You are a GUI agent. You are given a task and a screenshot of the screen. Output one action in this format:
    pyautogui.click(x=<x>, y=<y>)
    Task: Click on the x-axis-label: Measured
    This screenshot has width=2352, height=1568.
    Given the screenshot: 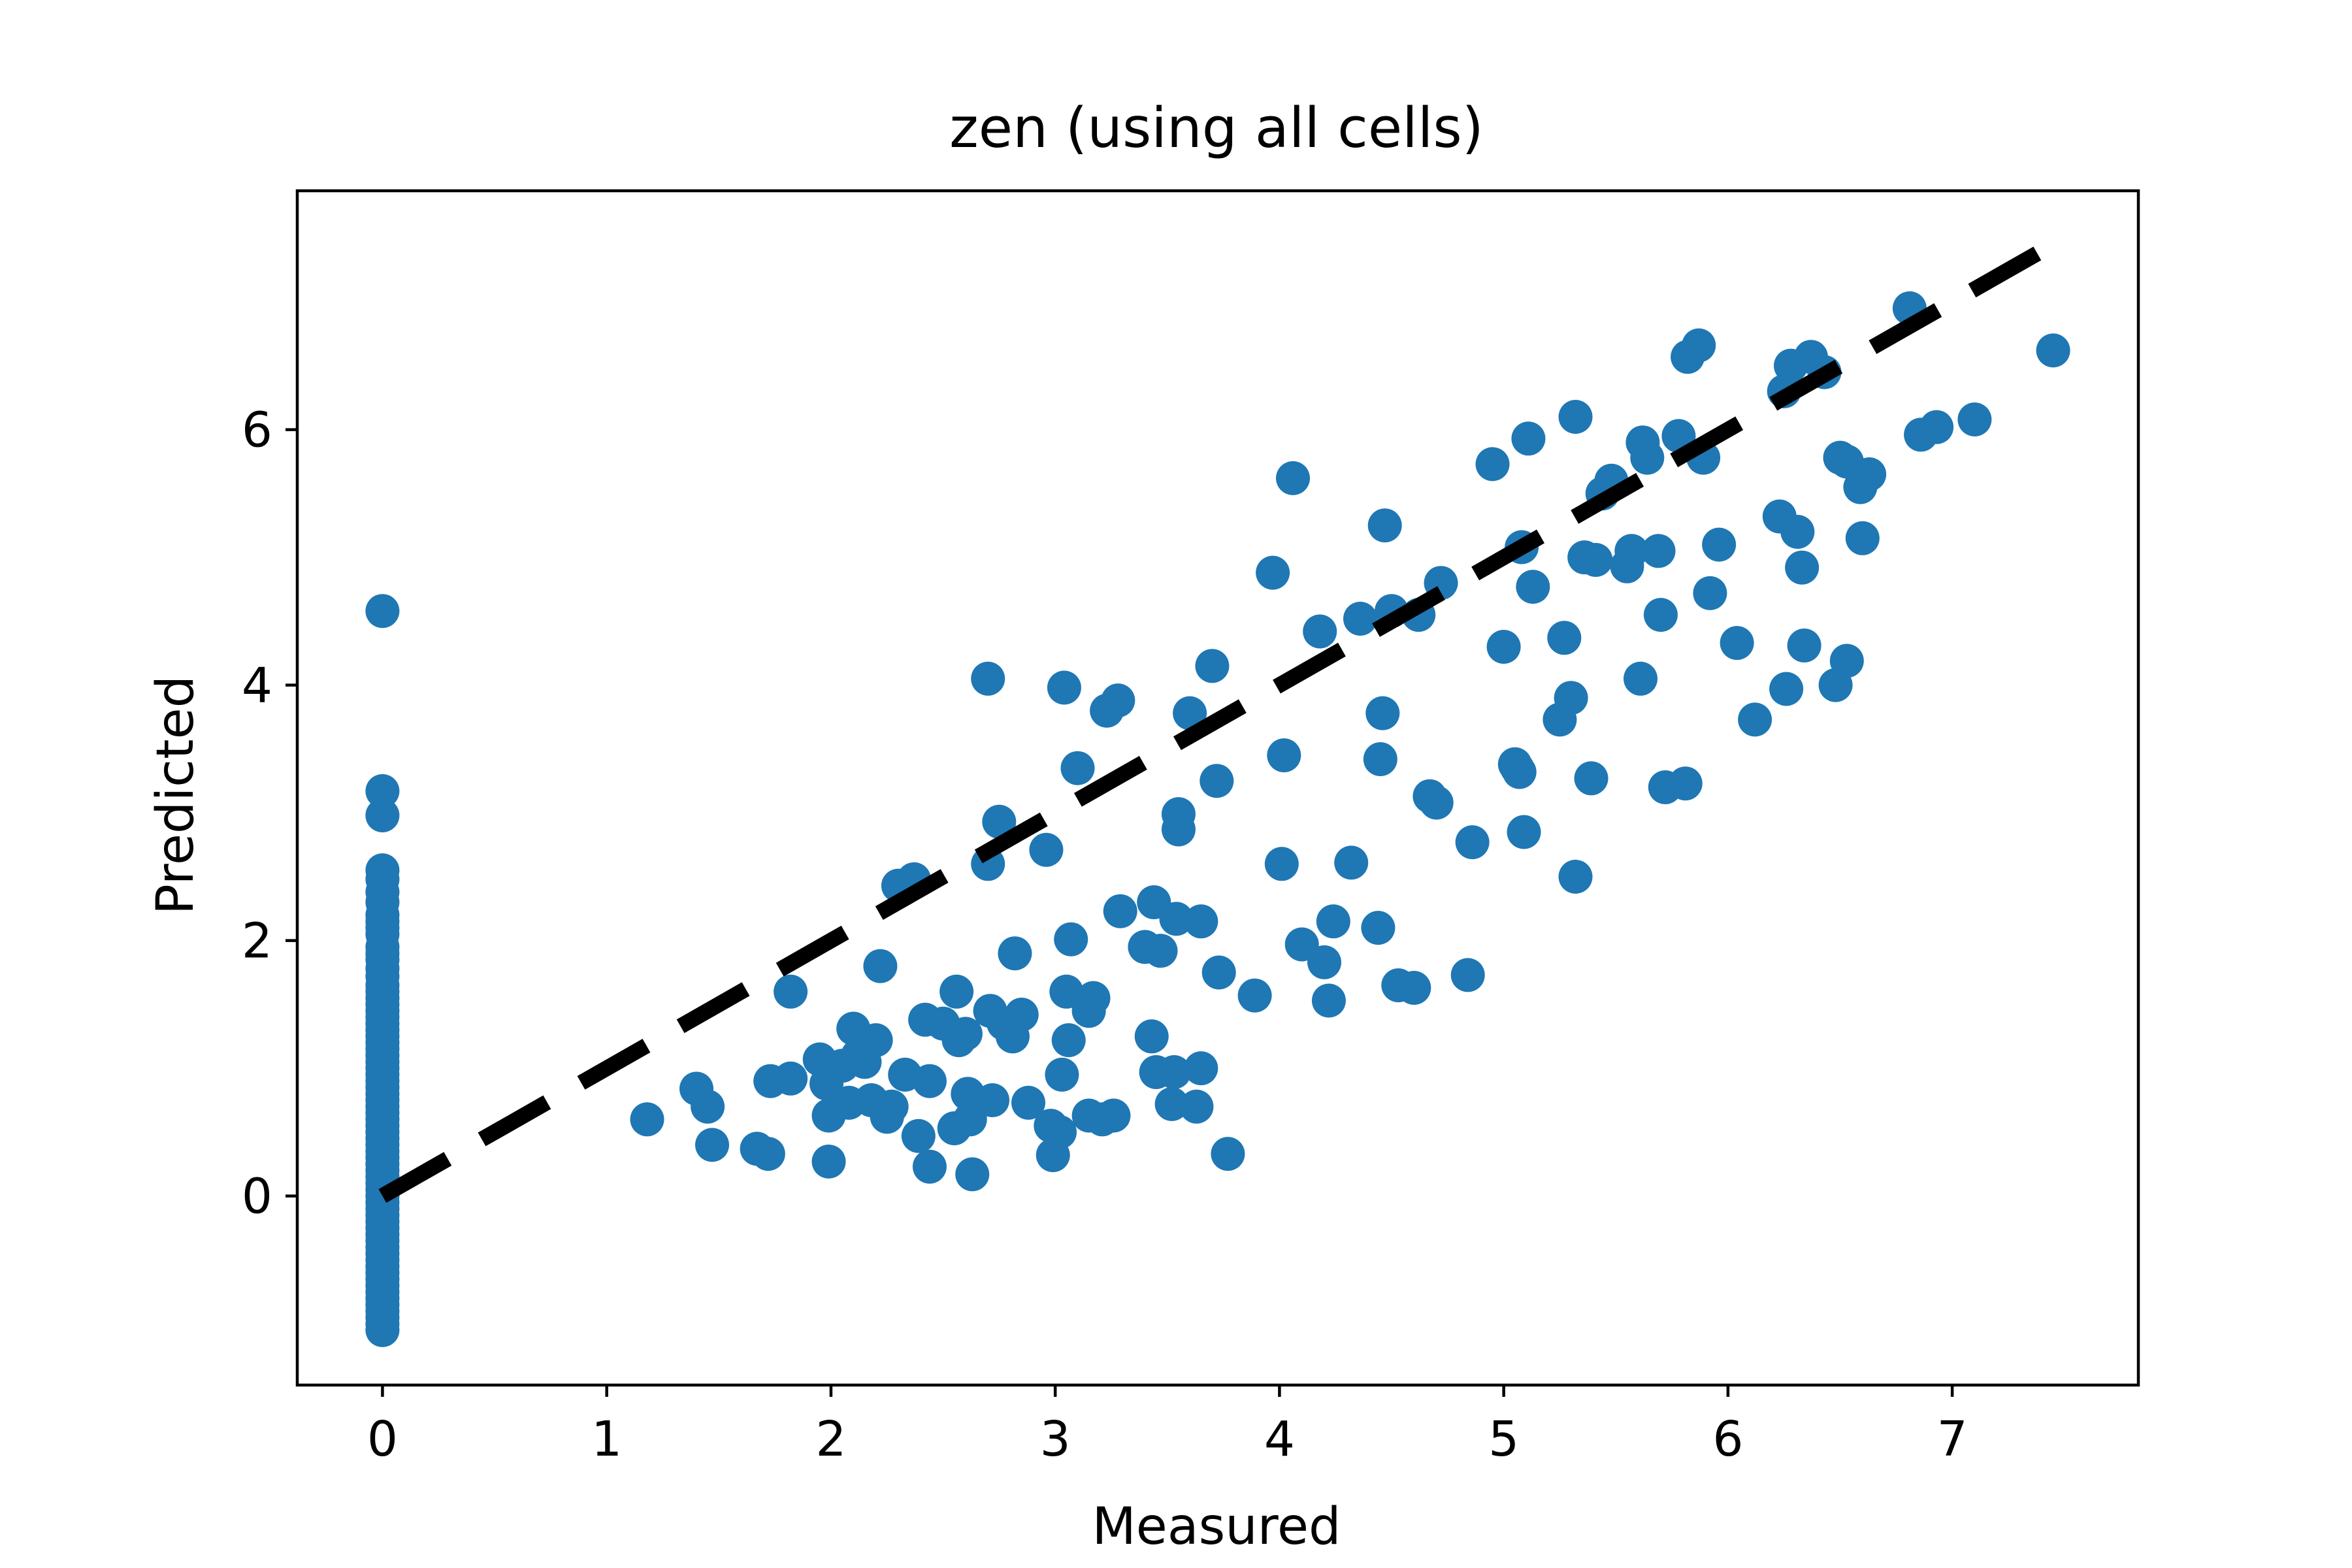 What is the action you would take?
    pyautogui.click(x=1216, y=1526)
    